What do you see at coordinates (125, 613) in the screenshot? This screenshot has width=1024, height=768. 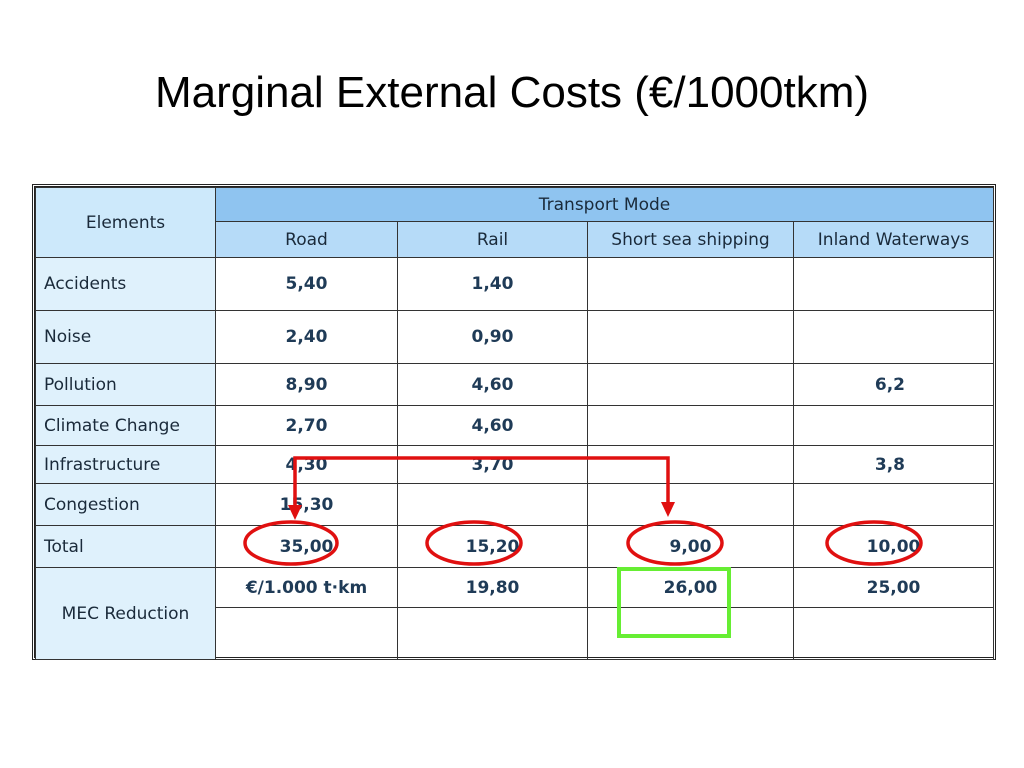 I see `mec-label: MEC Reduction` at bounding box center [125, 613].